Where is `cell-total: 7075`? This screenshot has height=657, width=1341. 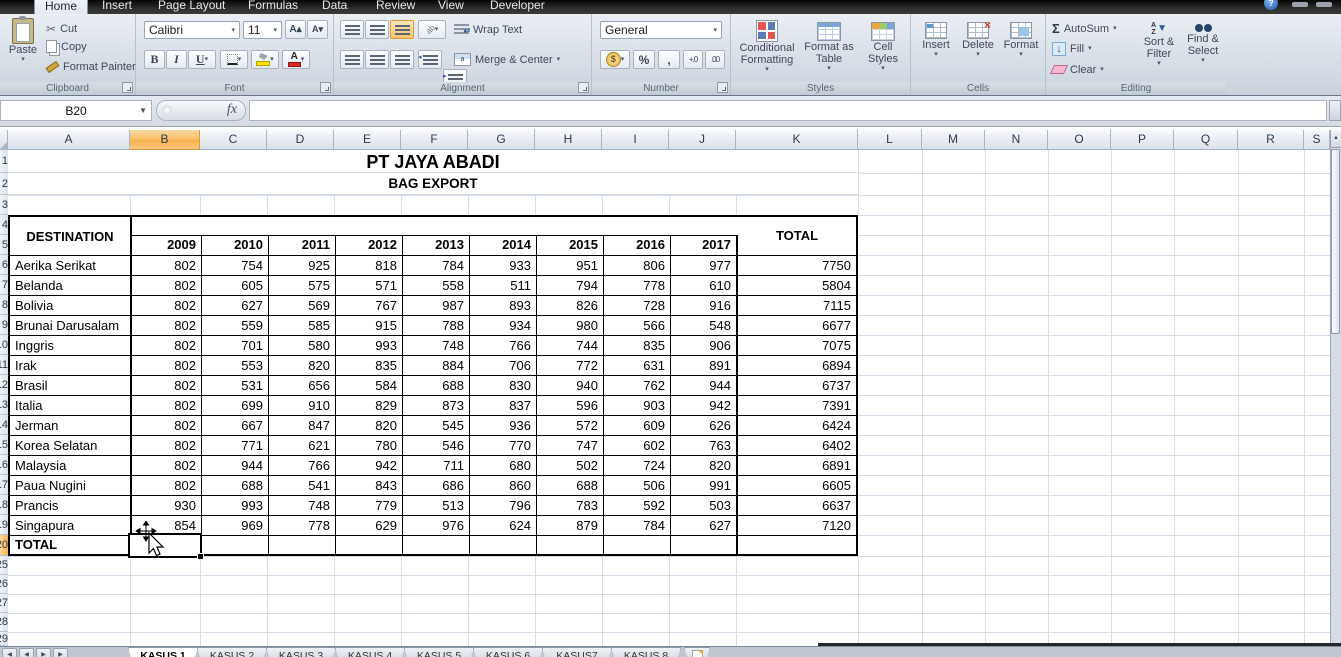 cell-total: 7075 is located at coordinates (836, 345).